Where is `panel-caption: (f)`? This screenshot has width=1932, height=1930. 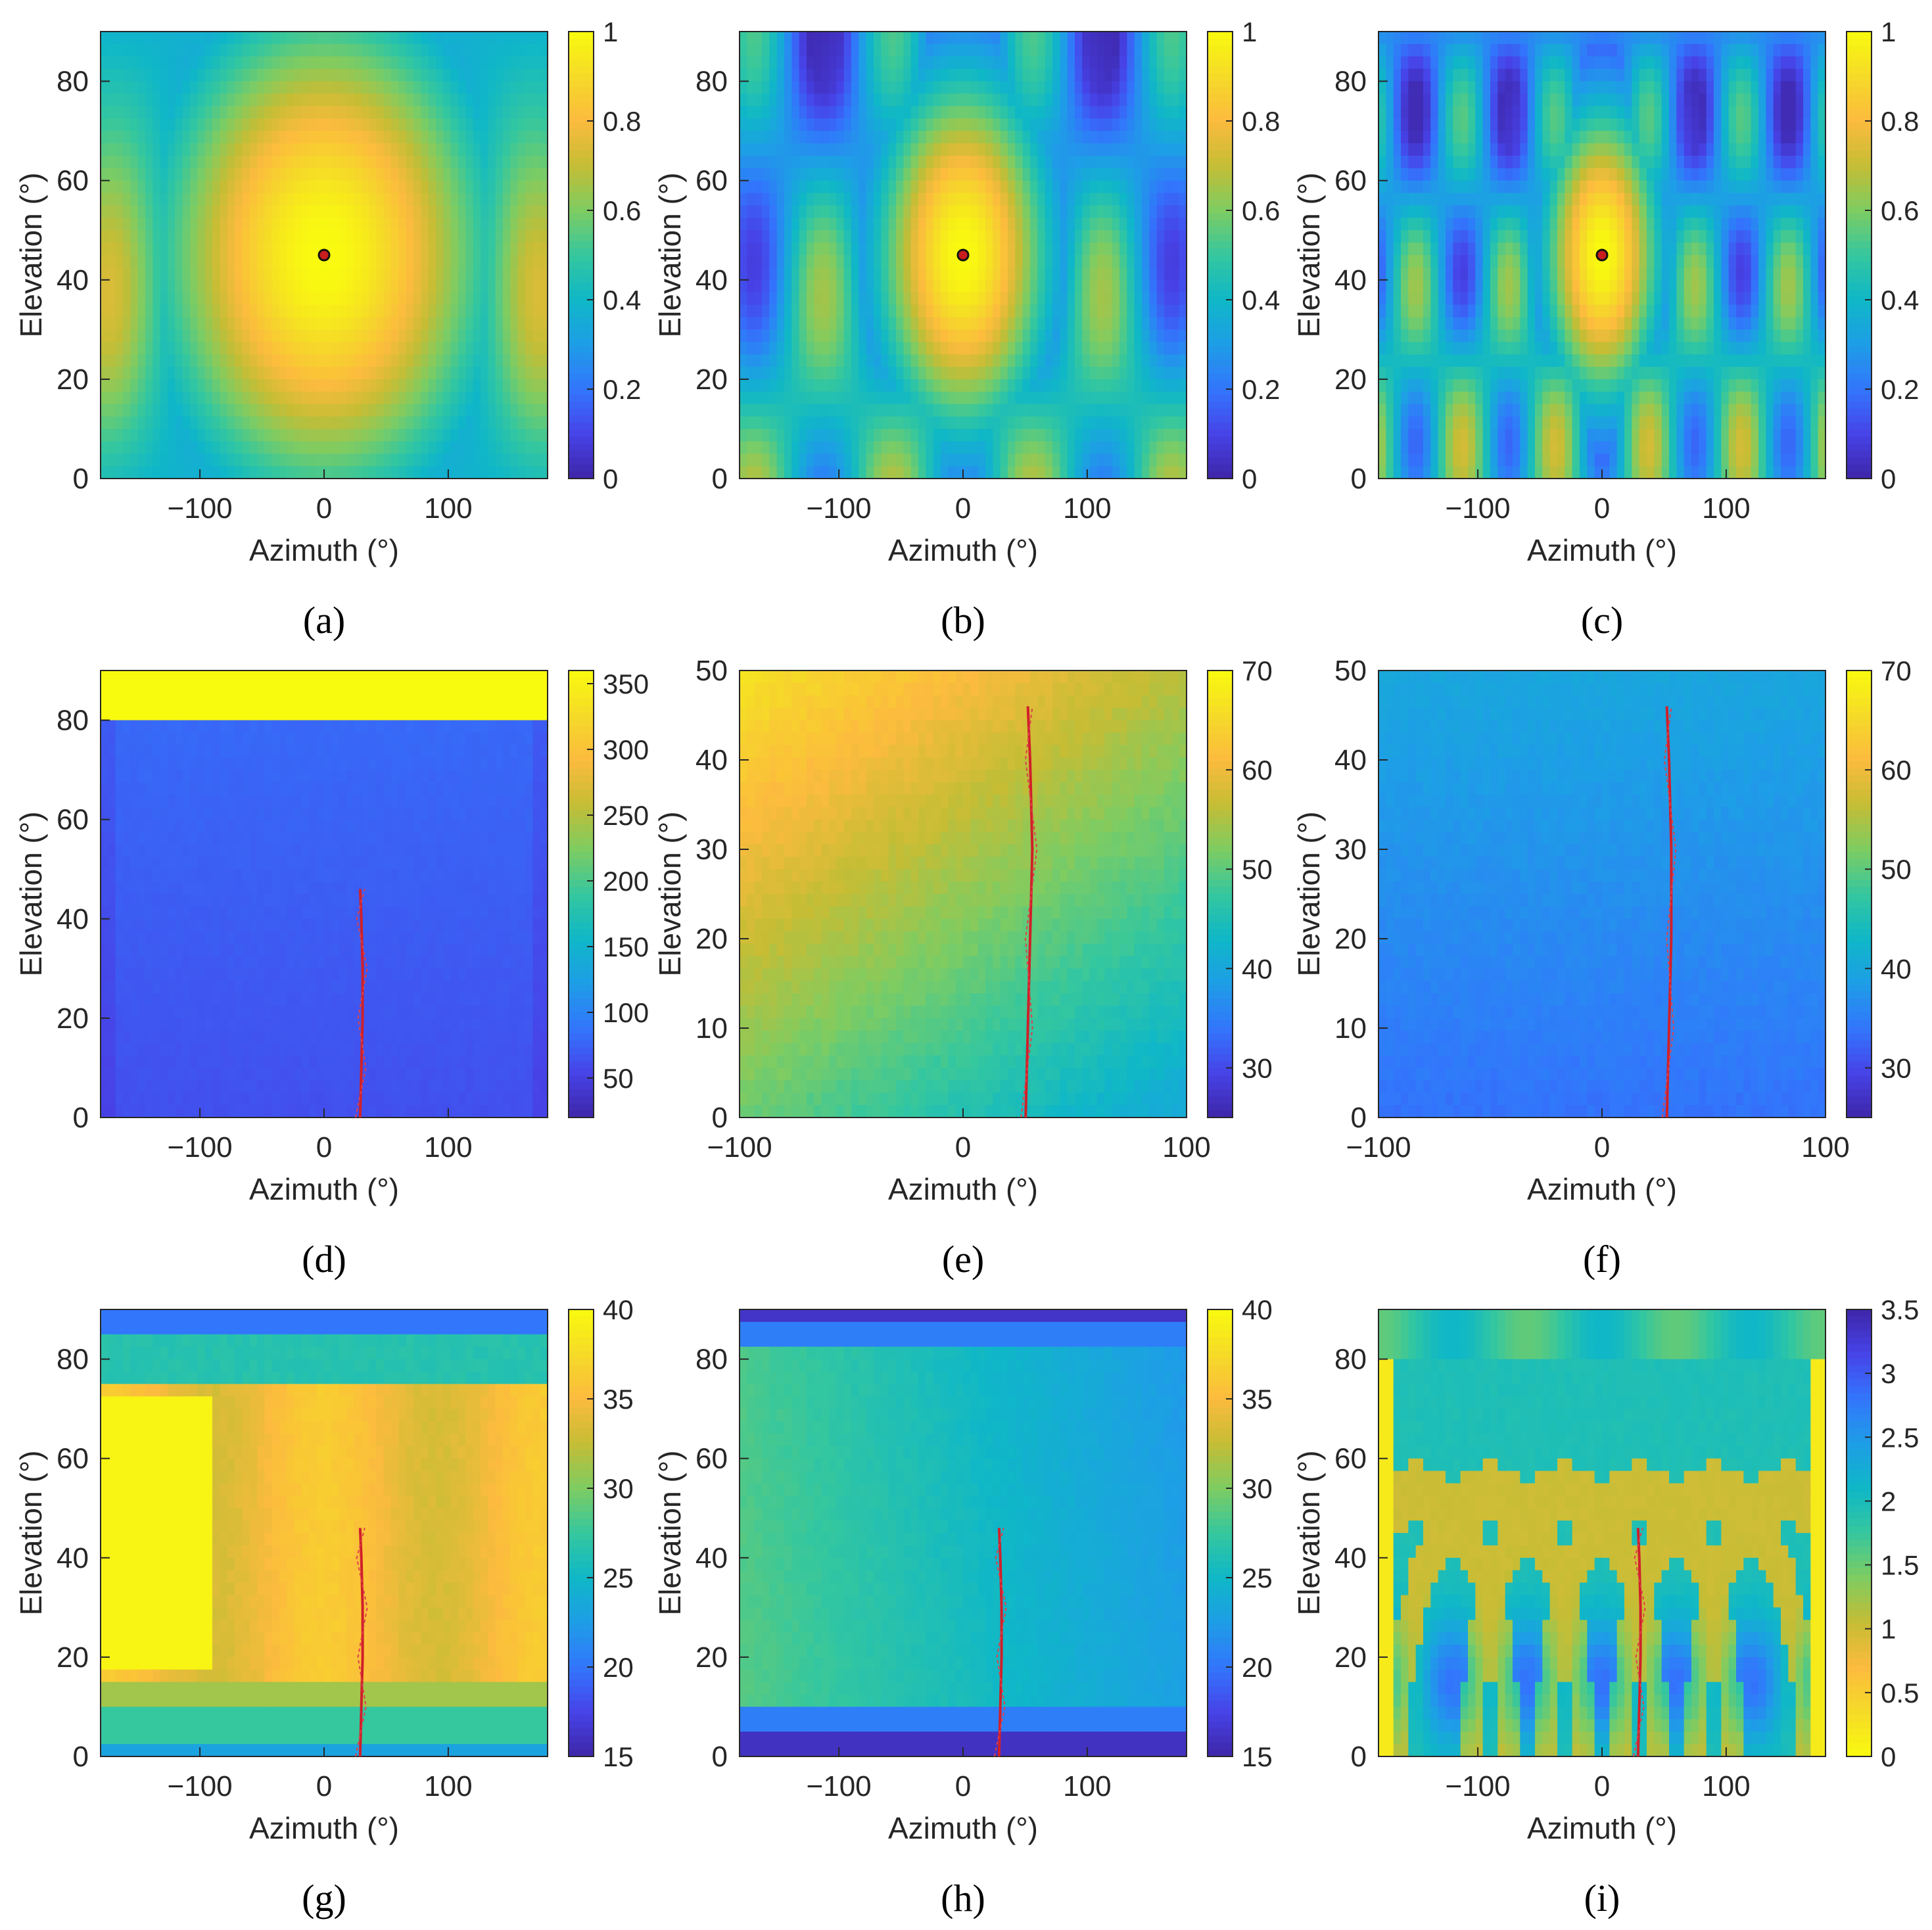
panel-caption: (f) is located at coordinates (1602, 1259).